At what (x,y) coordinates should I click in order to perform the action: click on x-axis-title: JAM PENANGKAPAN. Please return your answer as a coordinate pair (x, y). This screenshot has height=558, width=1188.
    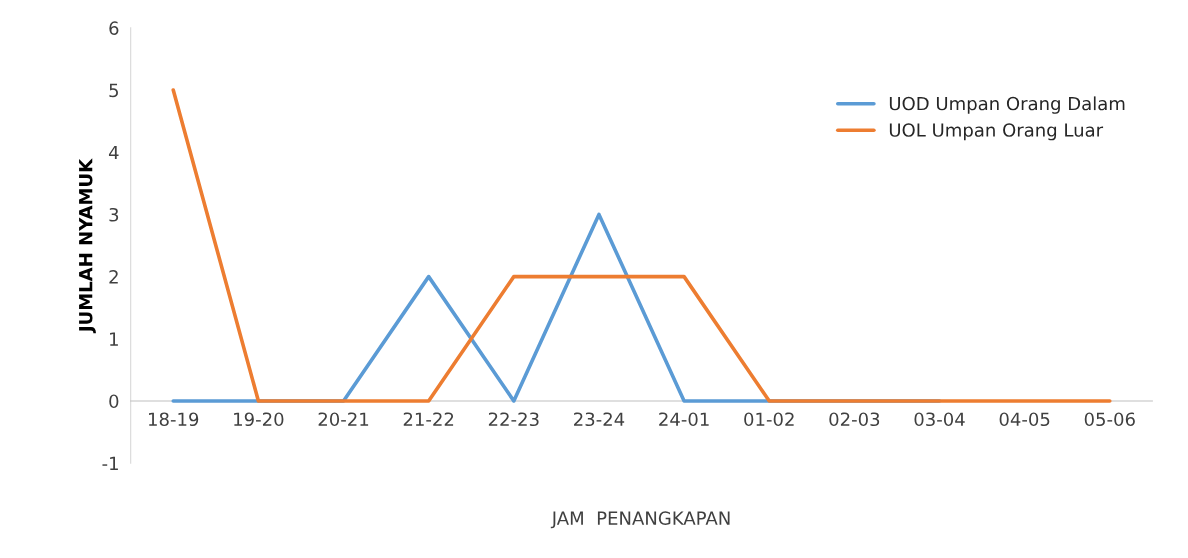
    Looking at the image, I should click on (640, 520).